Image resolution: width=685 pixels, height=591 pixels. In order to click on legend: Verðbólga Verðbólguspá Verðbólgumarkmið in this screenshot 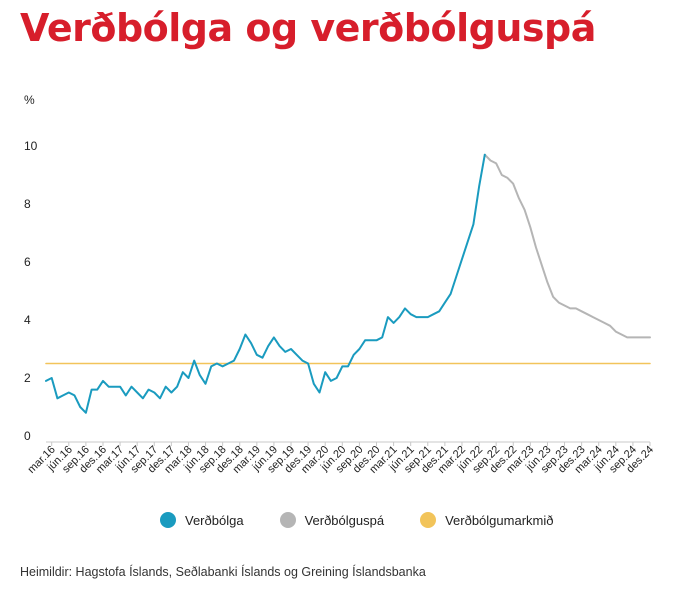, I will do `click(356, 520)`.